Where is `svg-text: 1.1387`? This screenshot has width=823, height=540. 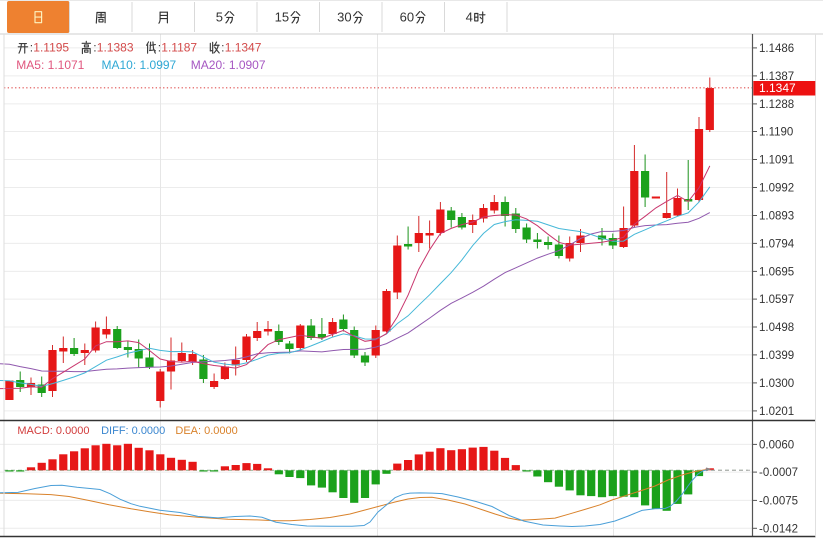 svg-text: 1.1387 is located at coordinates (776, 77).